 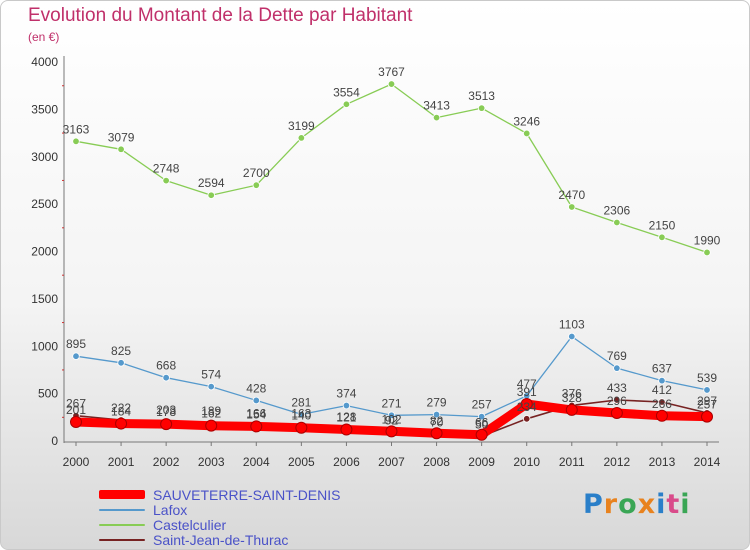 What do you see at coordinates (673, 504) in the screenshot?
I see `logo-letter: t` at bounding box center [673, 504].